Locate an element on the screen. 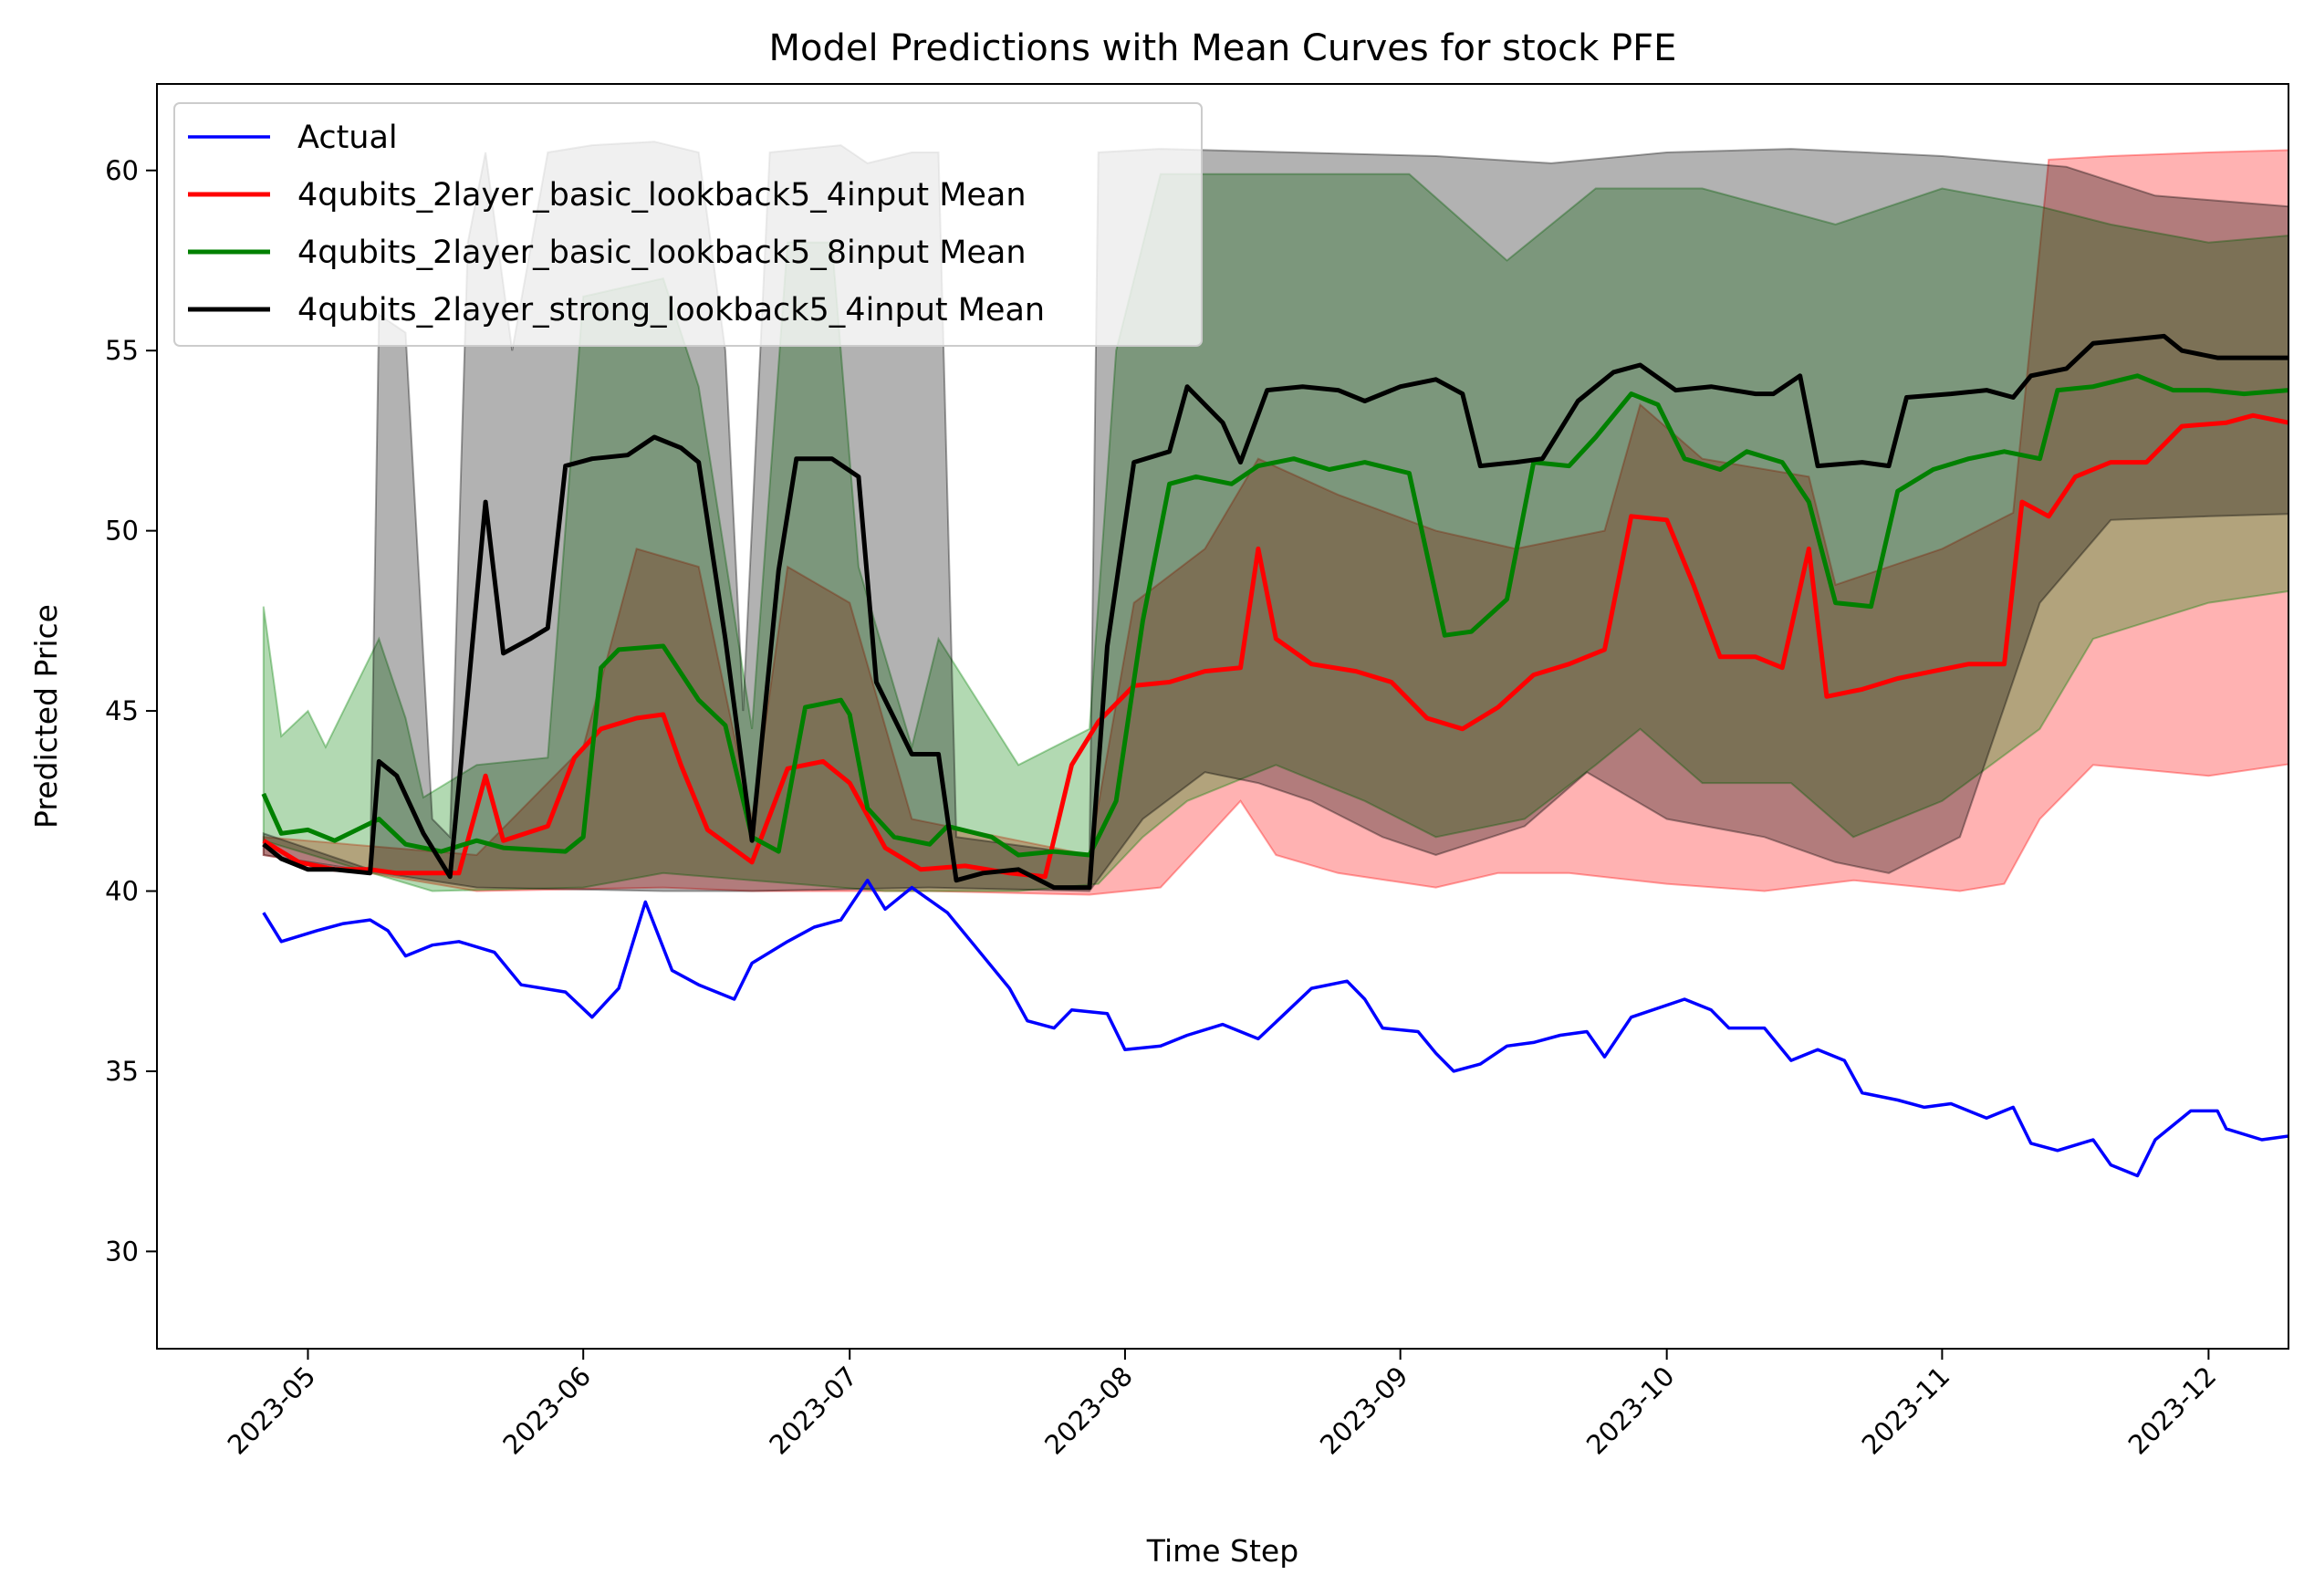 Image resolution: width=2304 pixels, height=1596 pixels. y-axis-label: Predicted Price is located at coordinates (46, 717).